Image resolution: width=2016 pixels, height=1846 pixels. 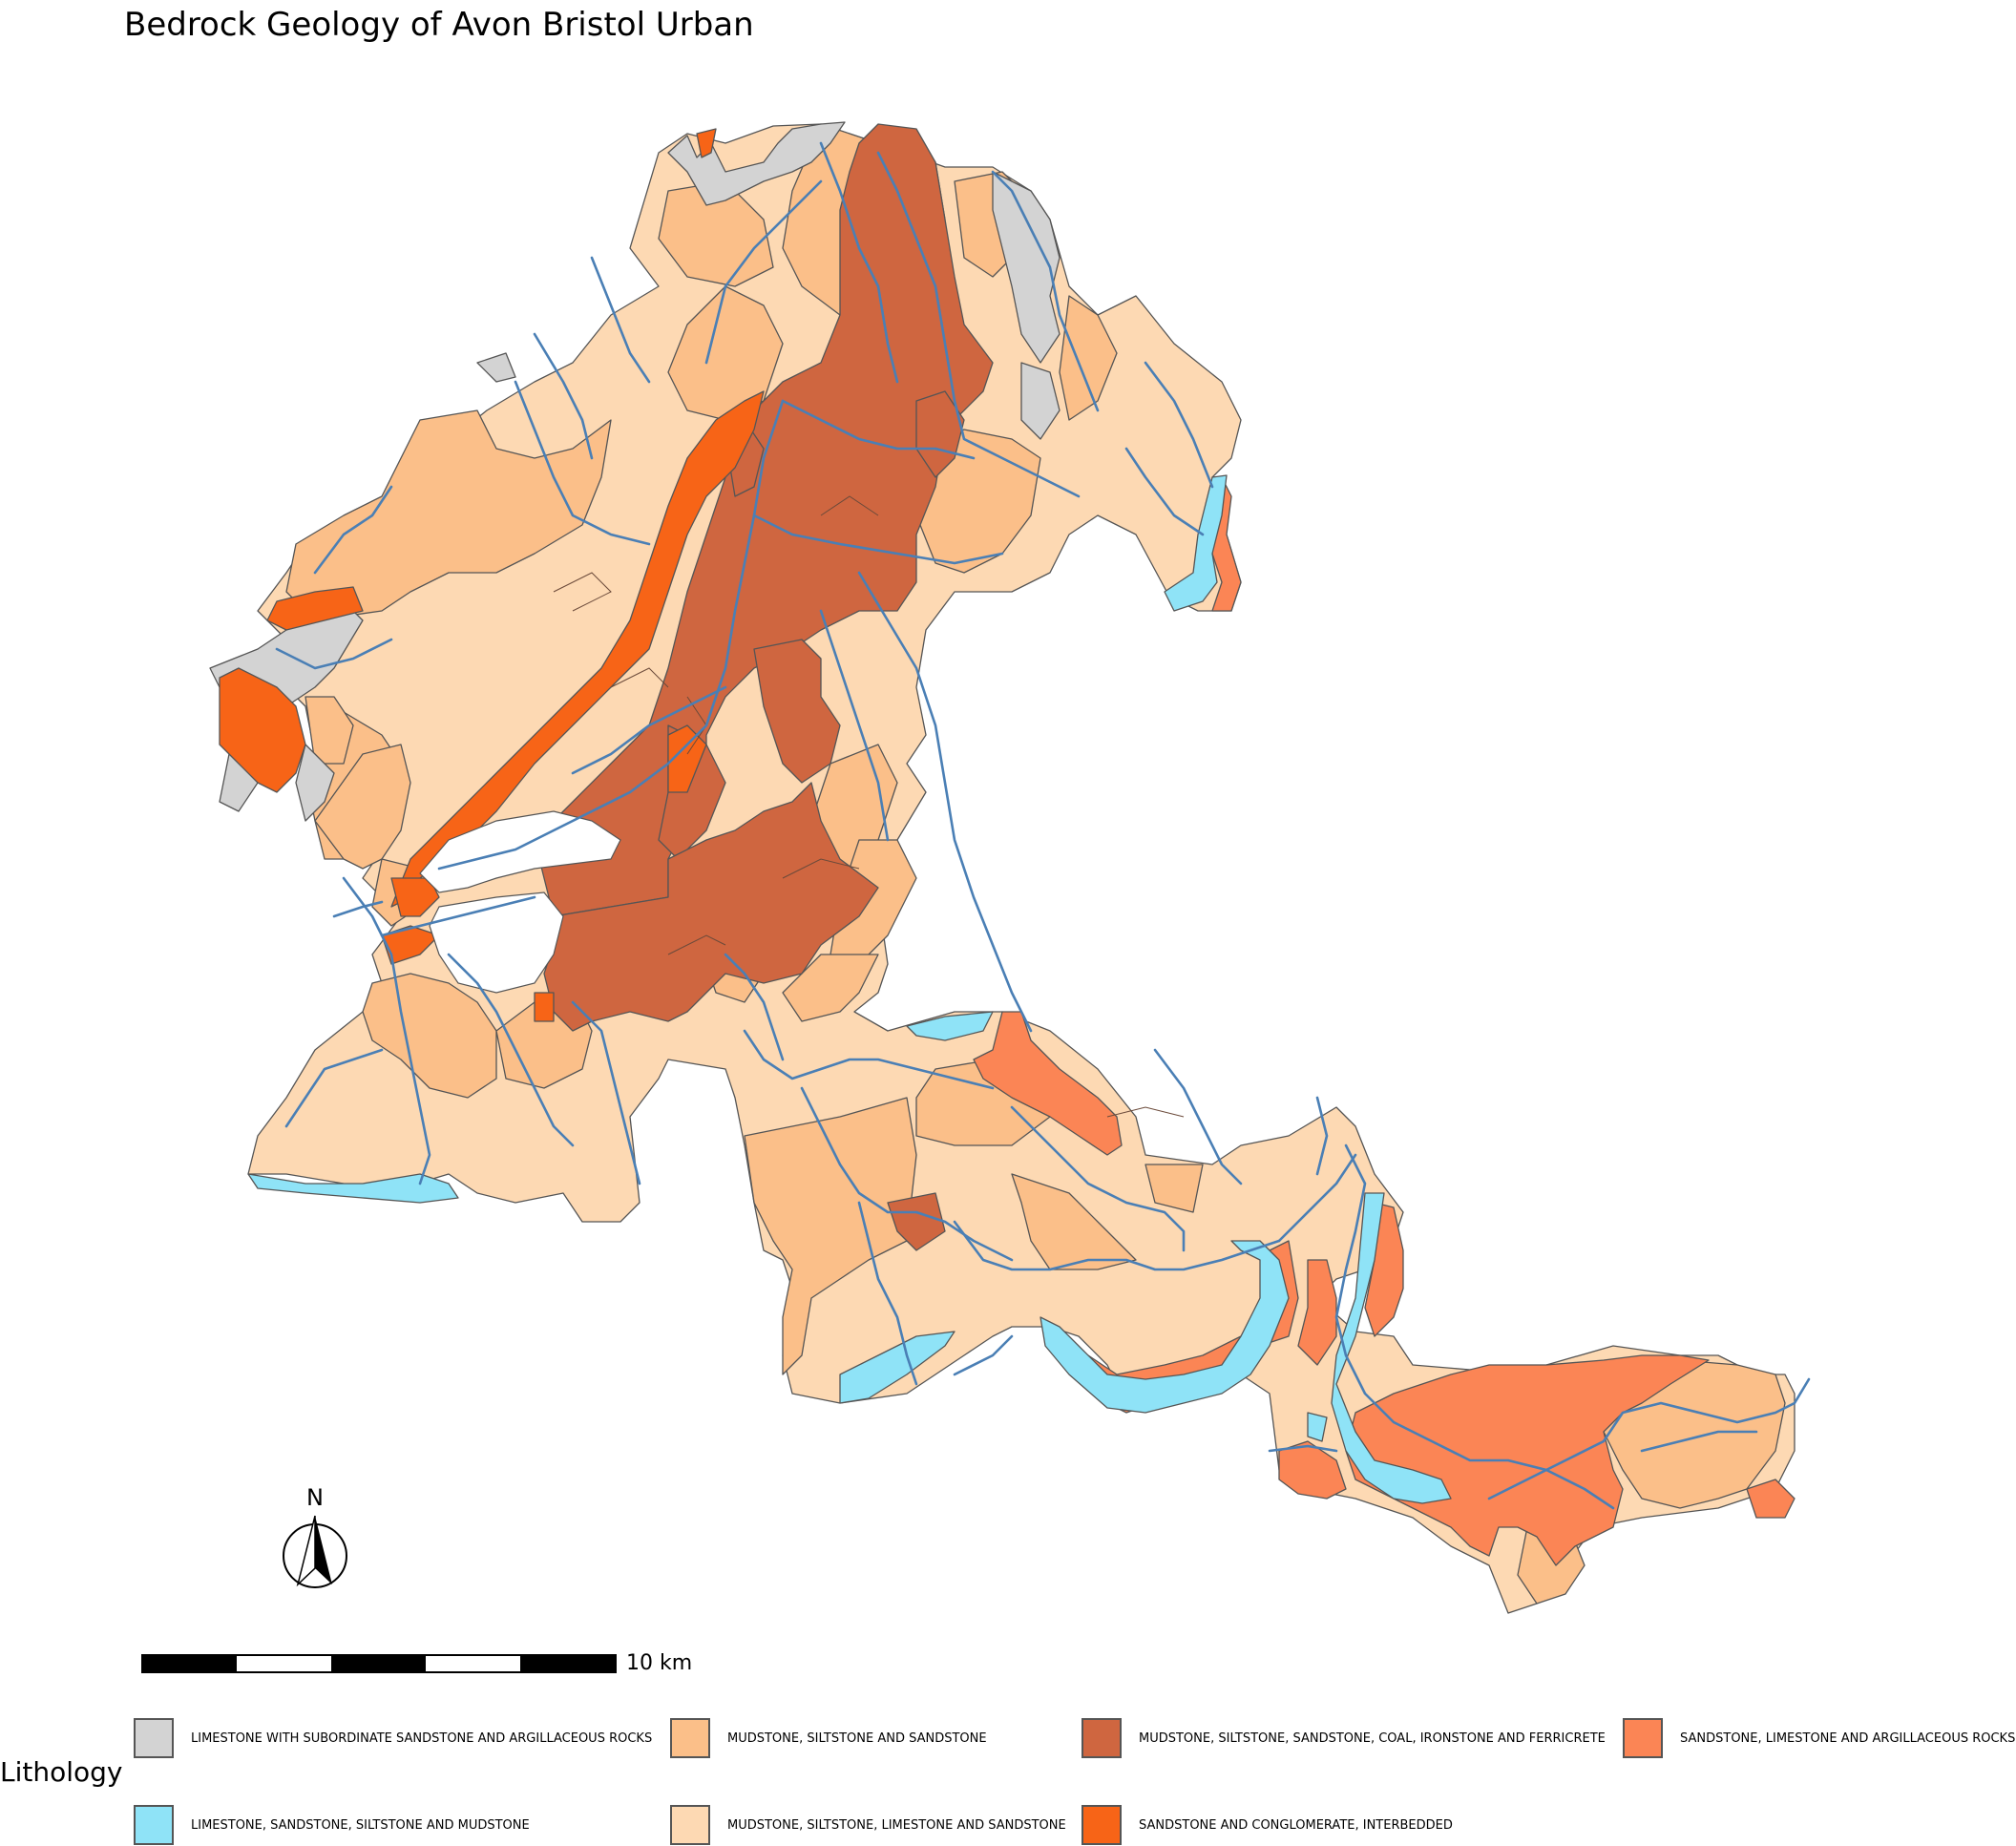 I want to click on scale-bar, so click(x=379, y=1664).